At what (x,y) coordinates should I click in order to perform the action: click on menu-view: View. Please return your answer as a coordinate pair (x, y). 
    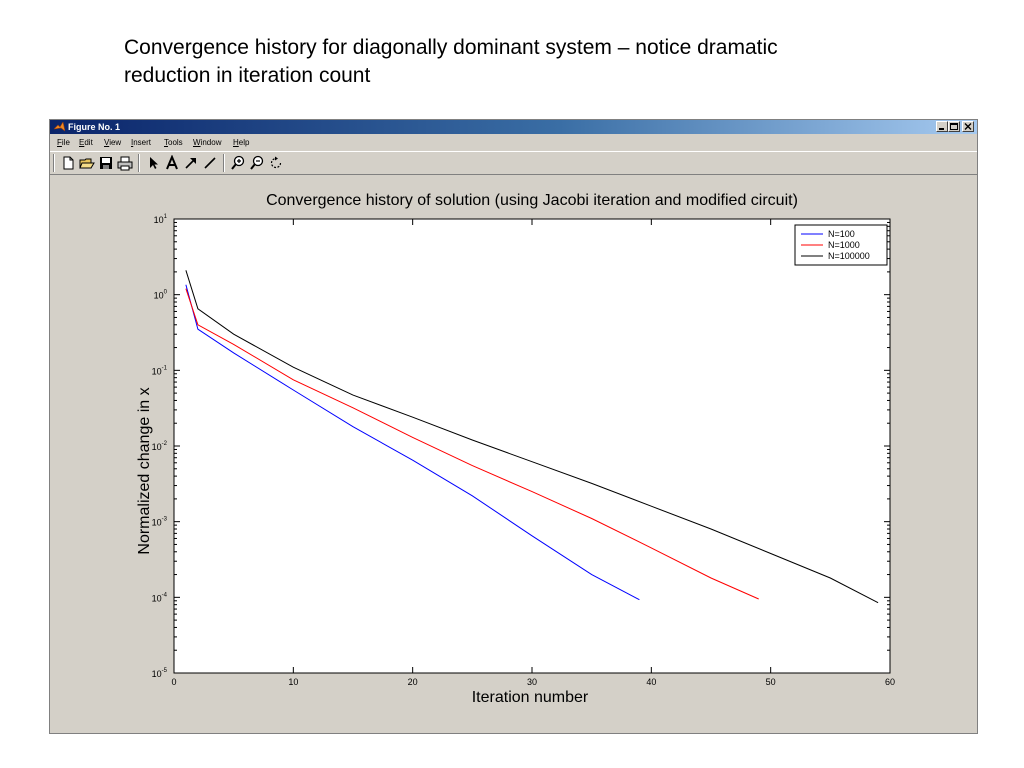
    Looking at the image, I should click on (113, 142).